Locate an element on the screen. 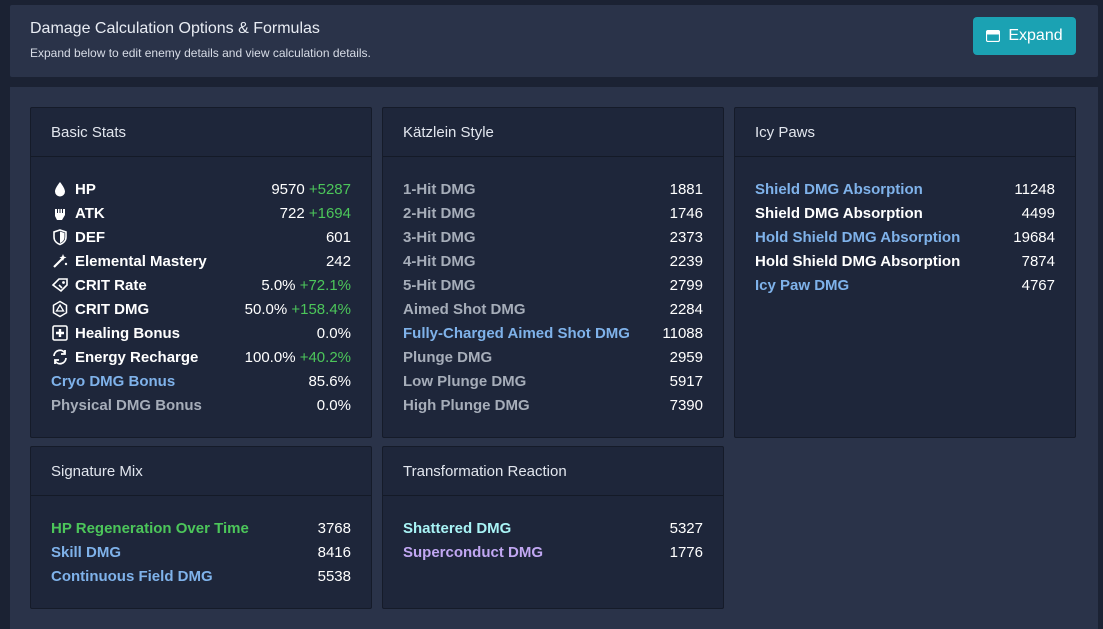 Image resolution: width=1103 pixels, height=629 pixels. damage-row: Fully-Charged Aimed Shot DMG 11088 is located at coordinates (553, 333).